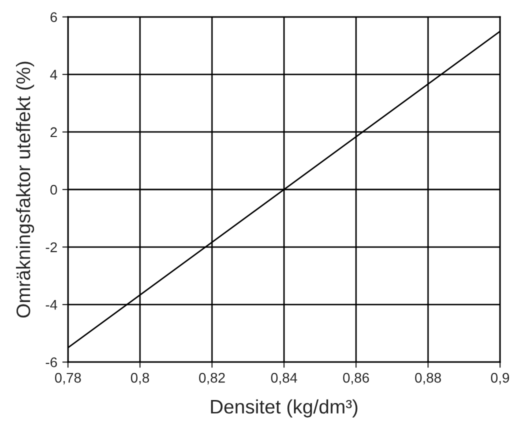 The width and height of the screenshot is (515, 423). Describe the element at coordinates (54, 189) in the screenshot. I see `y-tick-label: 0` at that location.